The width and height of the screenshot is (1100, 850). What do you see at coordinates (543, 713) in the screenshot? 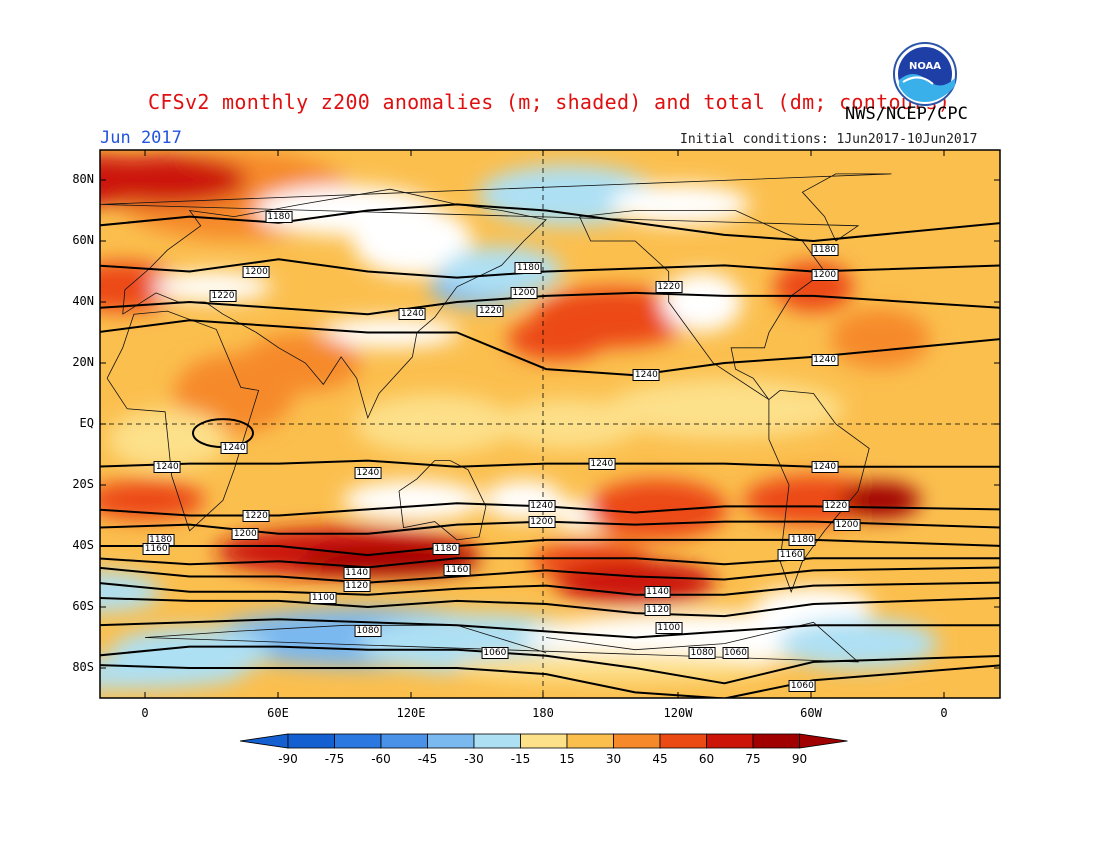
I see `lon-label: 180` at bounding box center [543, 713].